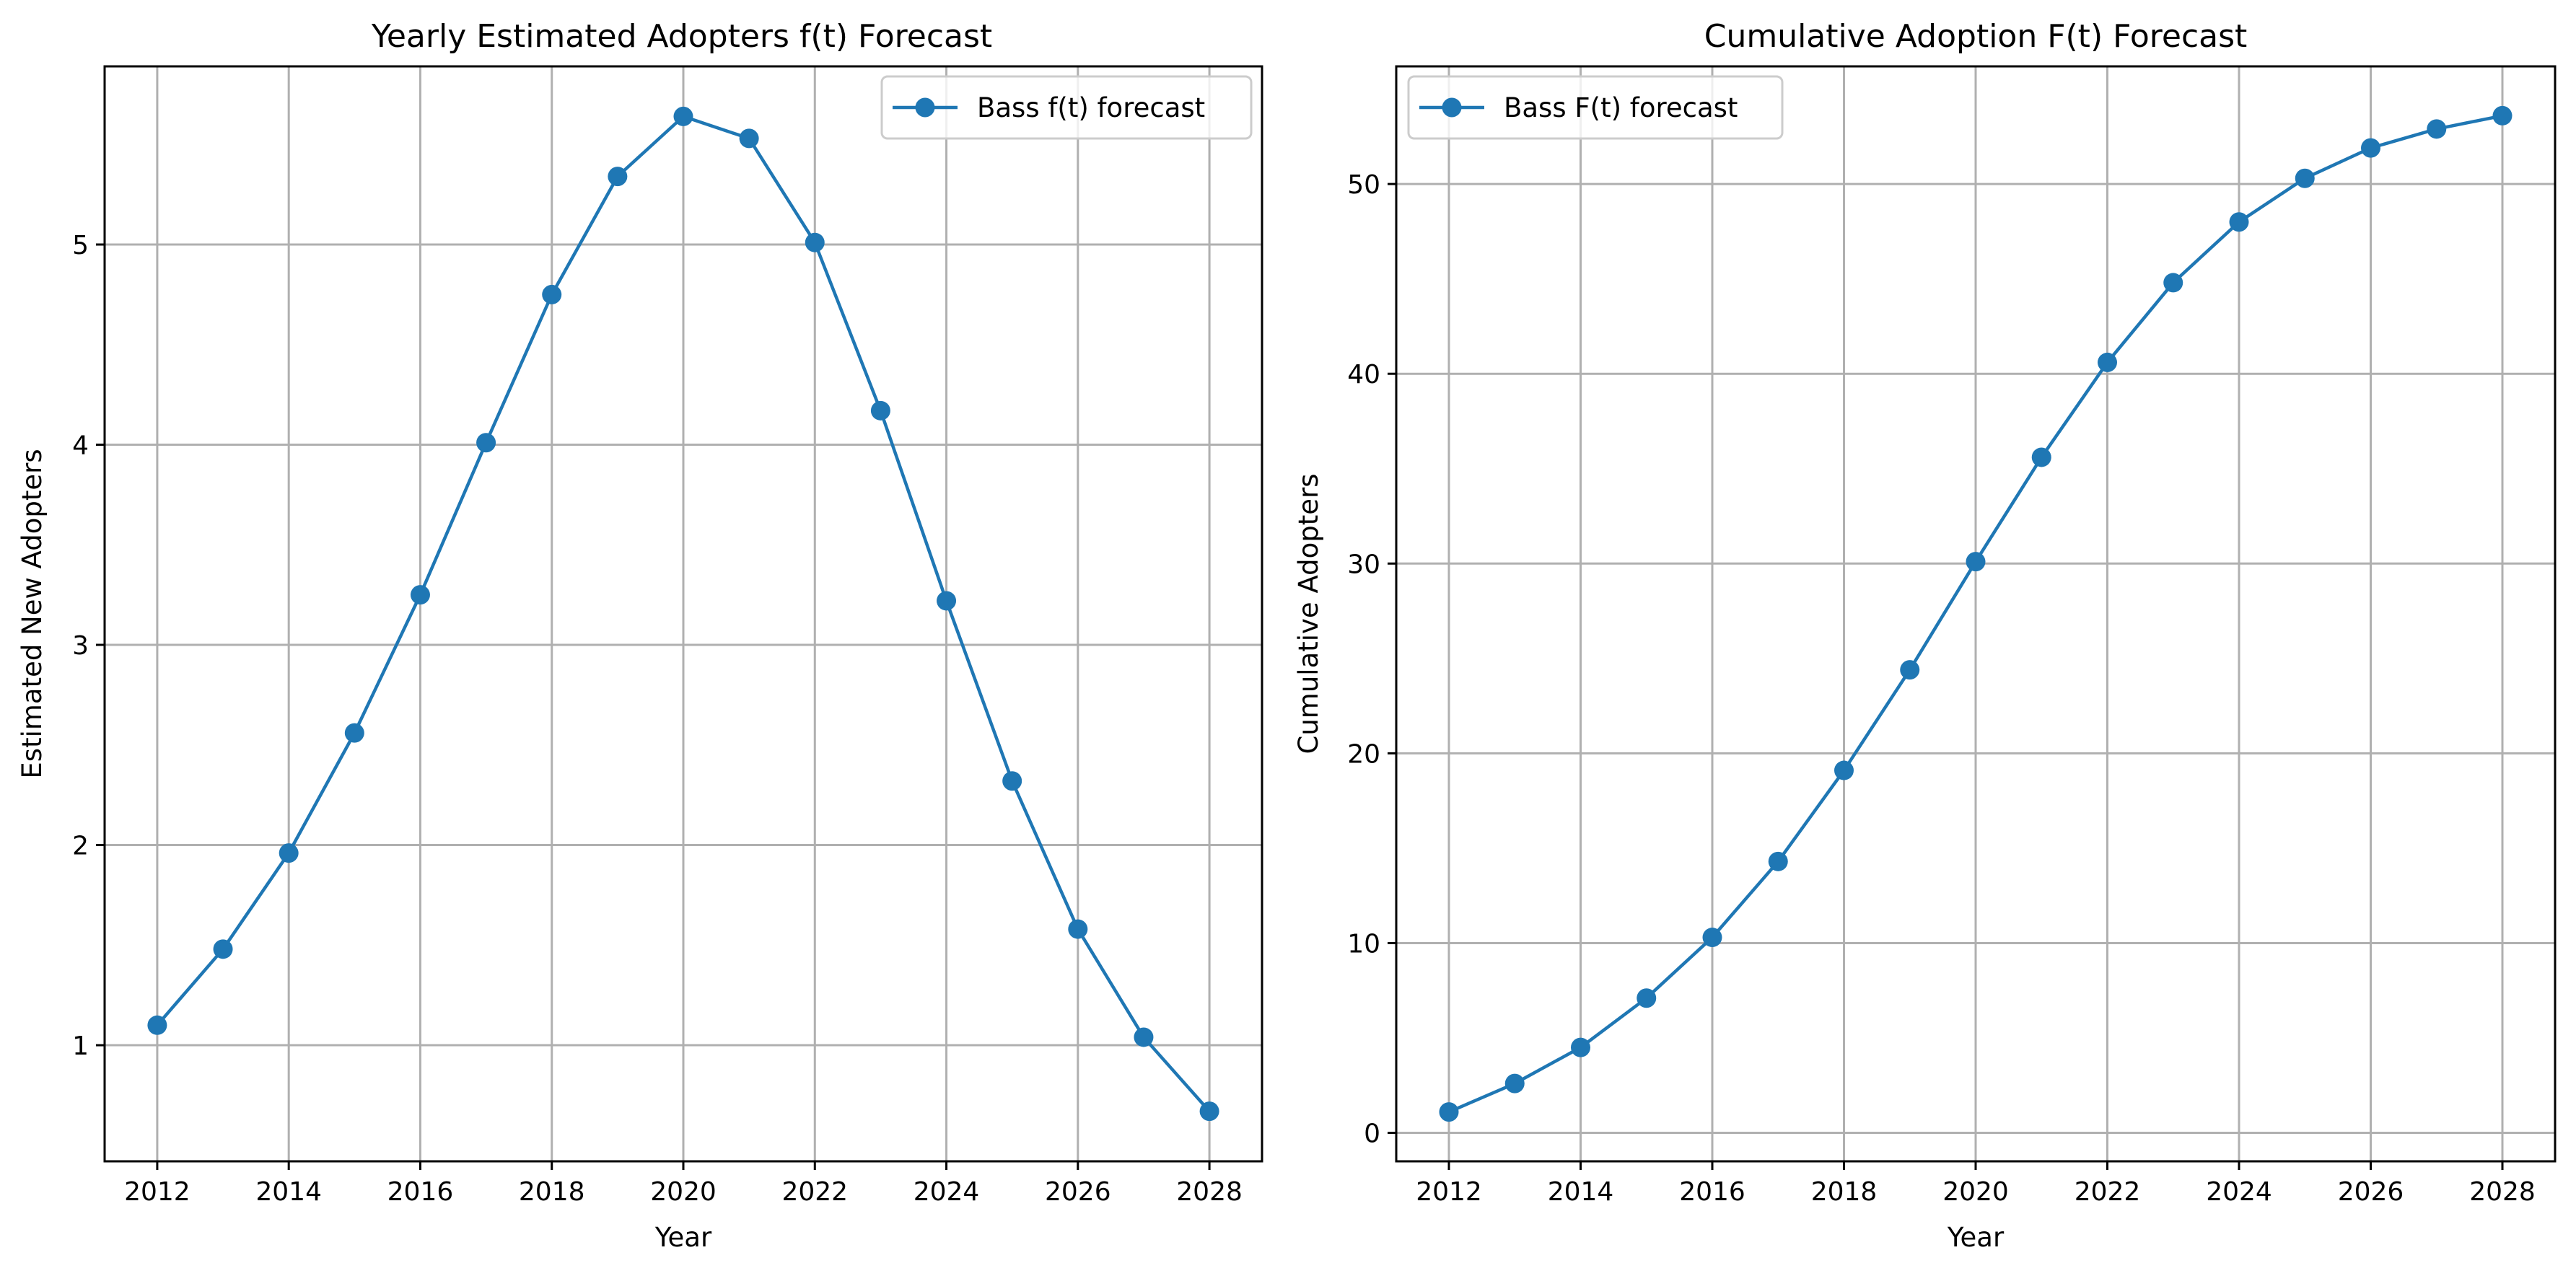 The height and width of the screenshot is (1276, 2576). Describe the element at coordinates (80, 847) in the screenshot. I see `y-tick-label: 2` at that location.